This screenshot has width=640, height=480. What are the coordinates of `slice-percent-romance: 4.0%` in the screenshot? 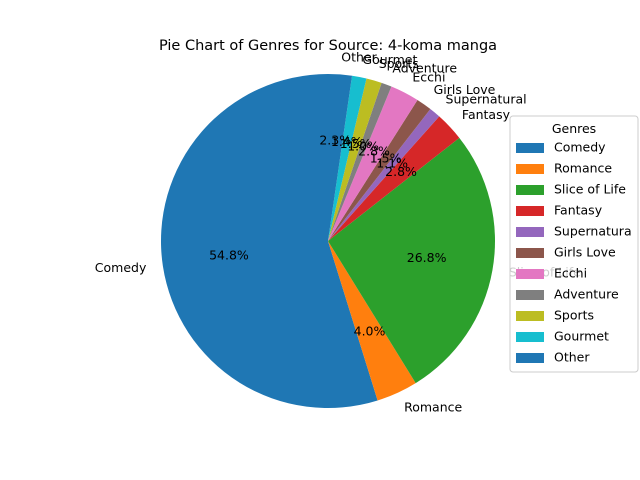 It's located at (370, 331).